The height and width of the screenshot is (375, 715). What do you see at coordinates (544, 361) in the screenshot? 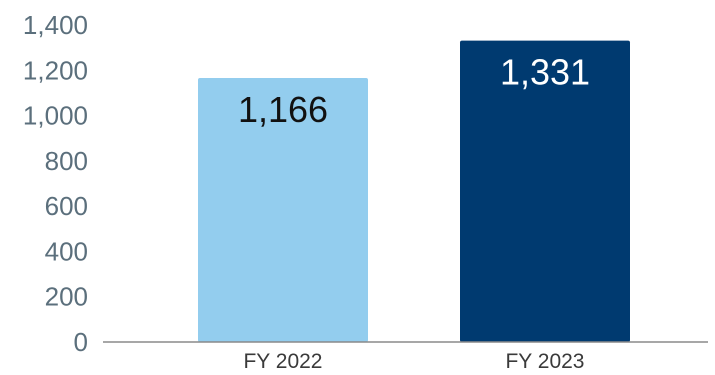
I see `x-tick-label: FY 2023` at bounding box center [544, 361].